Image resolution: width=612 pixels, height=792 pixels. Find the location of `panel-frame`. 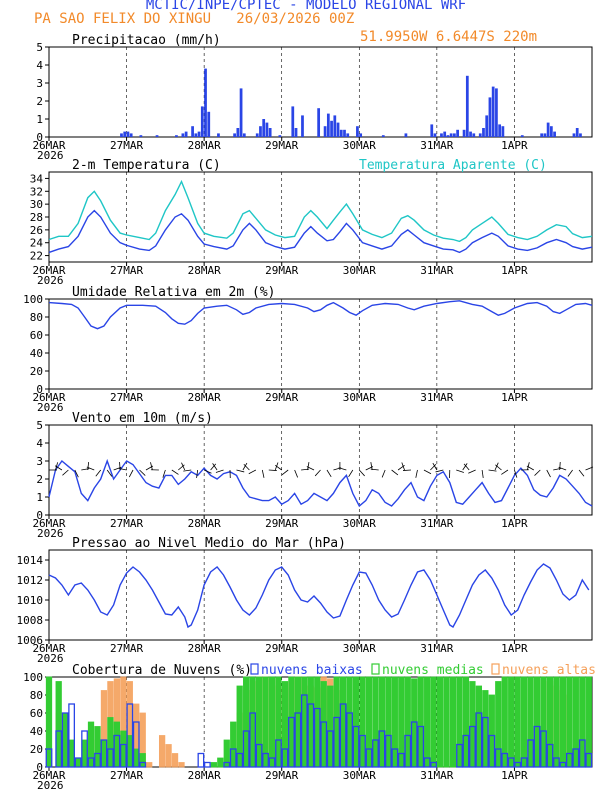

panel-frame is located at coordinates (320, 217).